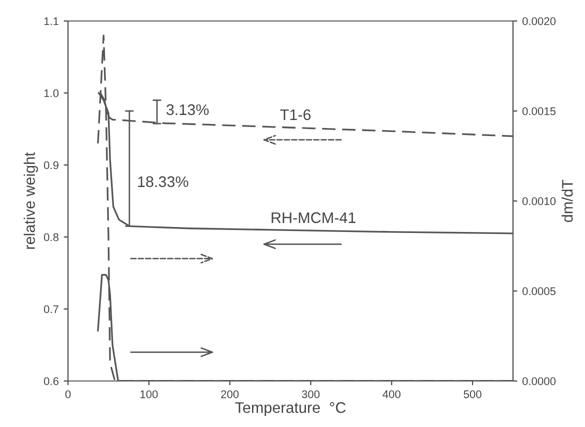 The image size is (585, 427). I want to click on annotation: RH-MCM-41, so click(314, 218).